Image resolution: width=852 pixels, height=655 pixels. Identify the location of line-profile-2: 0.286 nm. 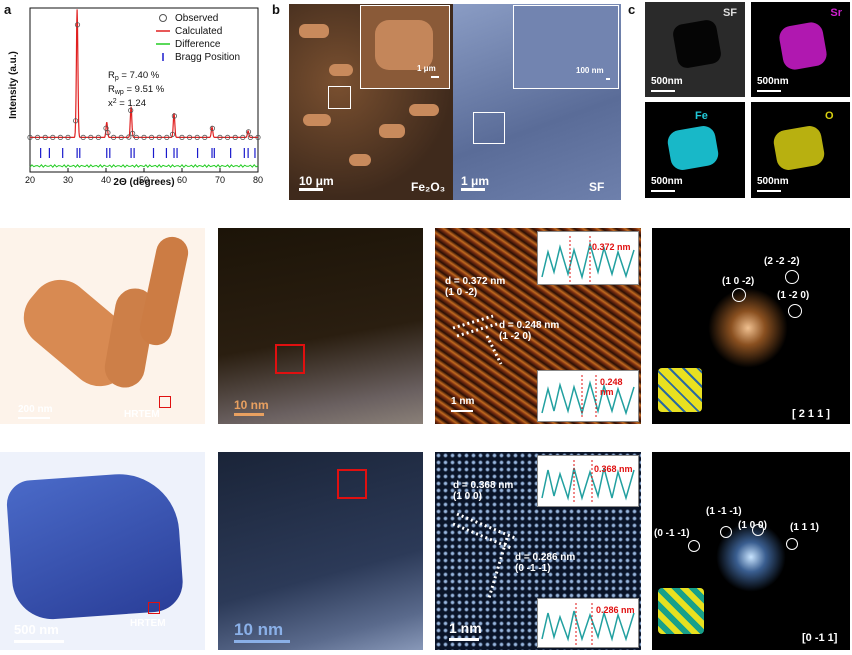
(588, 623).